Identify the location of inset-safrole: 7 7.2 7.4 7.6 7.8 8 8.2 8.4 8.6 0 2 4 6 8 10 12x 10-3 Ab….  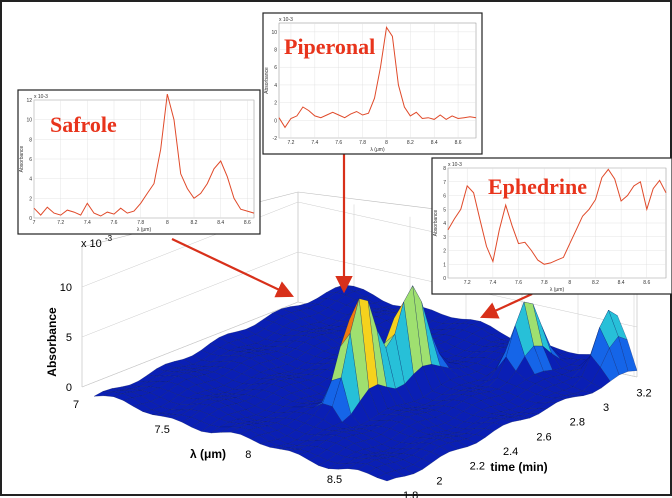
(139, 162).